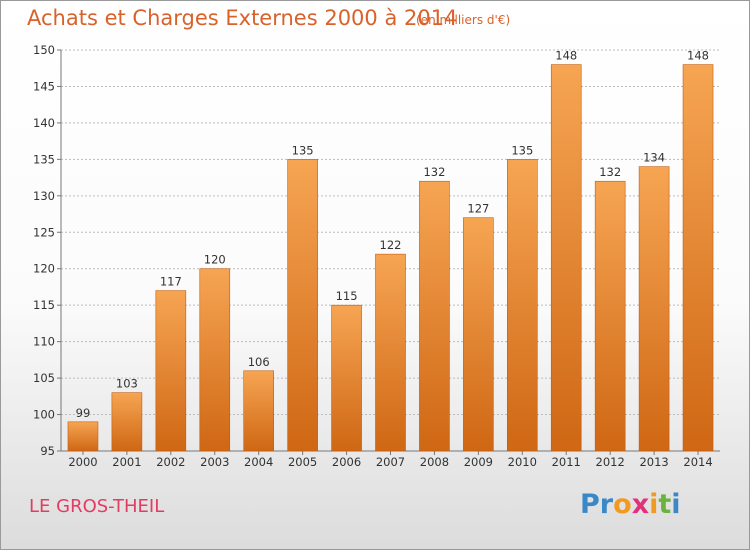  What do you see at coordinates (566, 462) in the screenshot?
I see `x-tick-label: 2011` at bounding box center [566, 462].